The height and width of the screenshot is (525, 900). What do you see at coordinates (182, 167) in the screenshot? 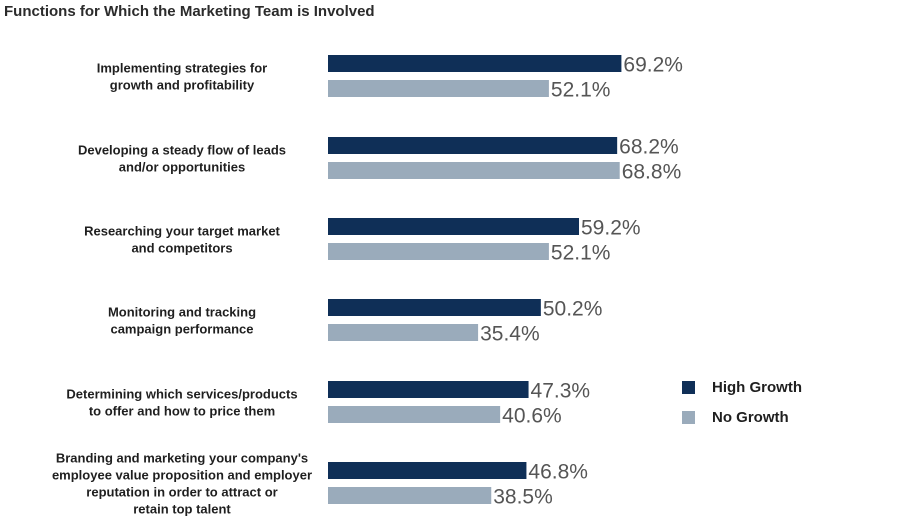
I see `category-label-line: and/or opportunities` at bounding box center [182, 167].